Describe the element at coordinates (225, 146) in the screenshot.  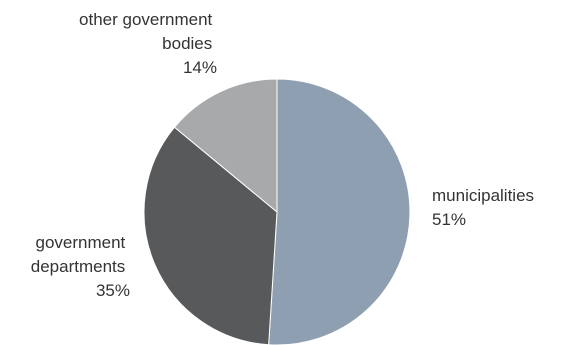
I see `pie-slice-other-government-bodies` at that location.